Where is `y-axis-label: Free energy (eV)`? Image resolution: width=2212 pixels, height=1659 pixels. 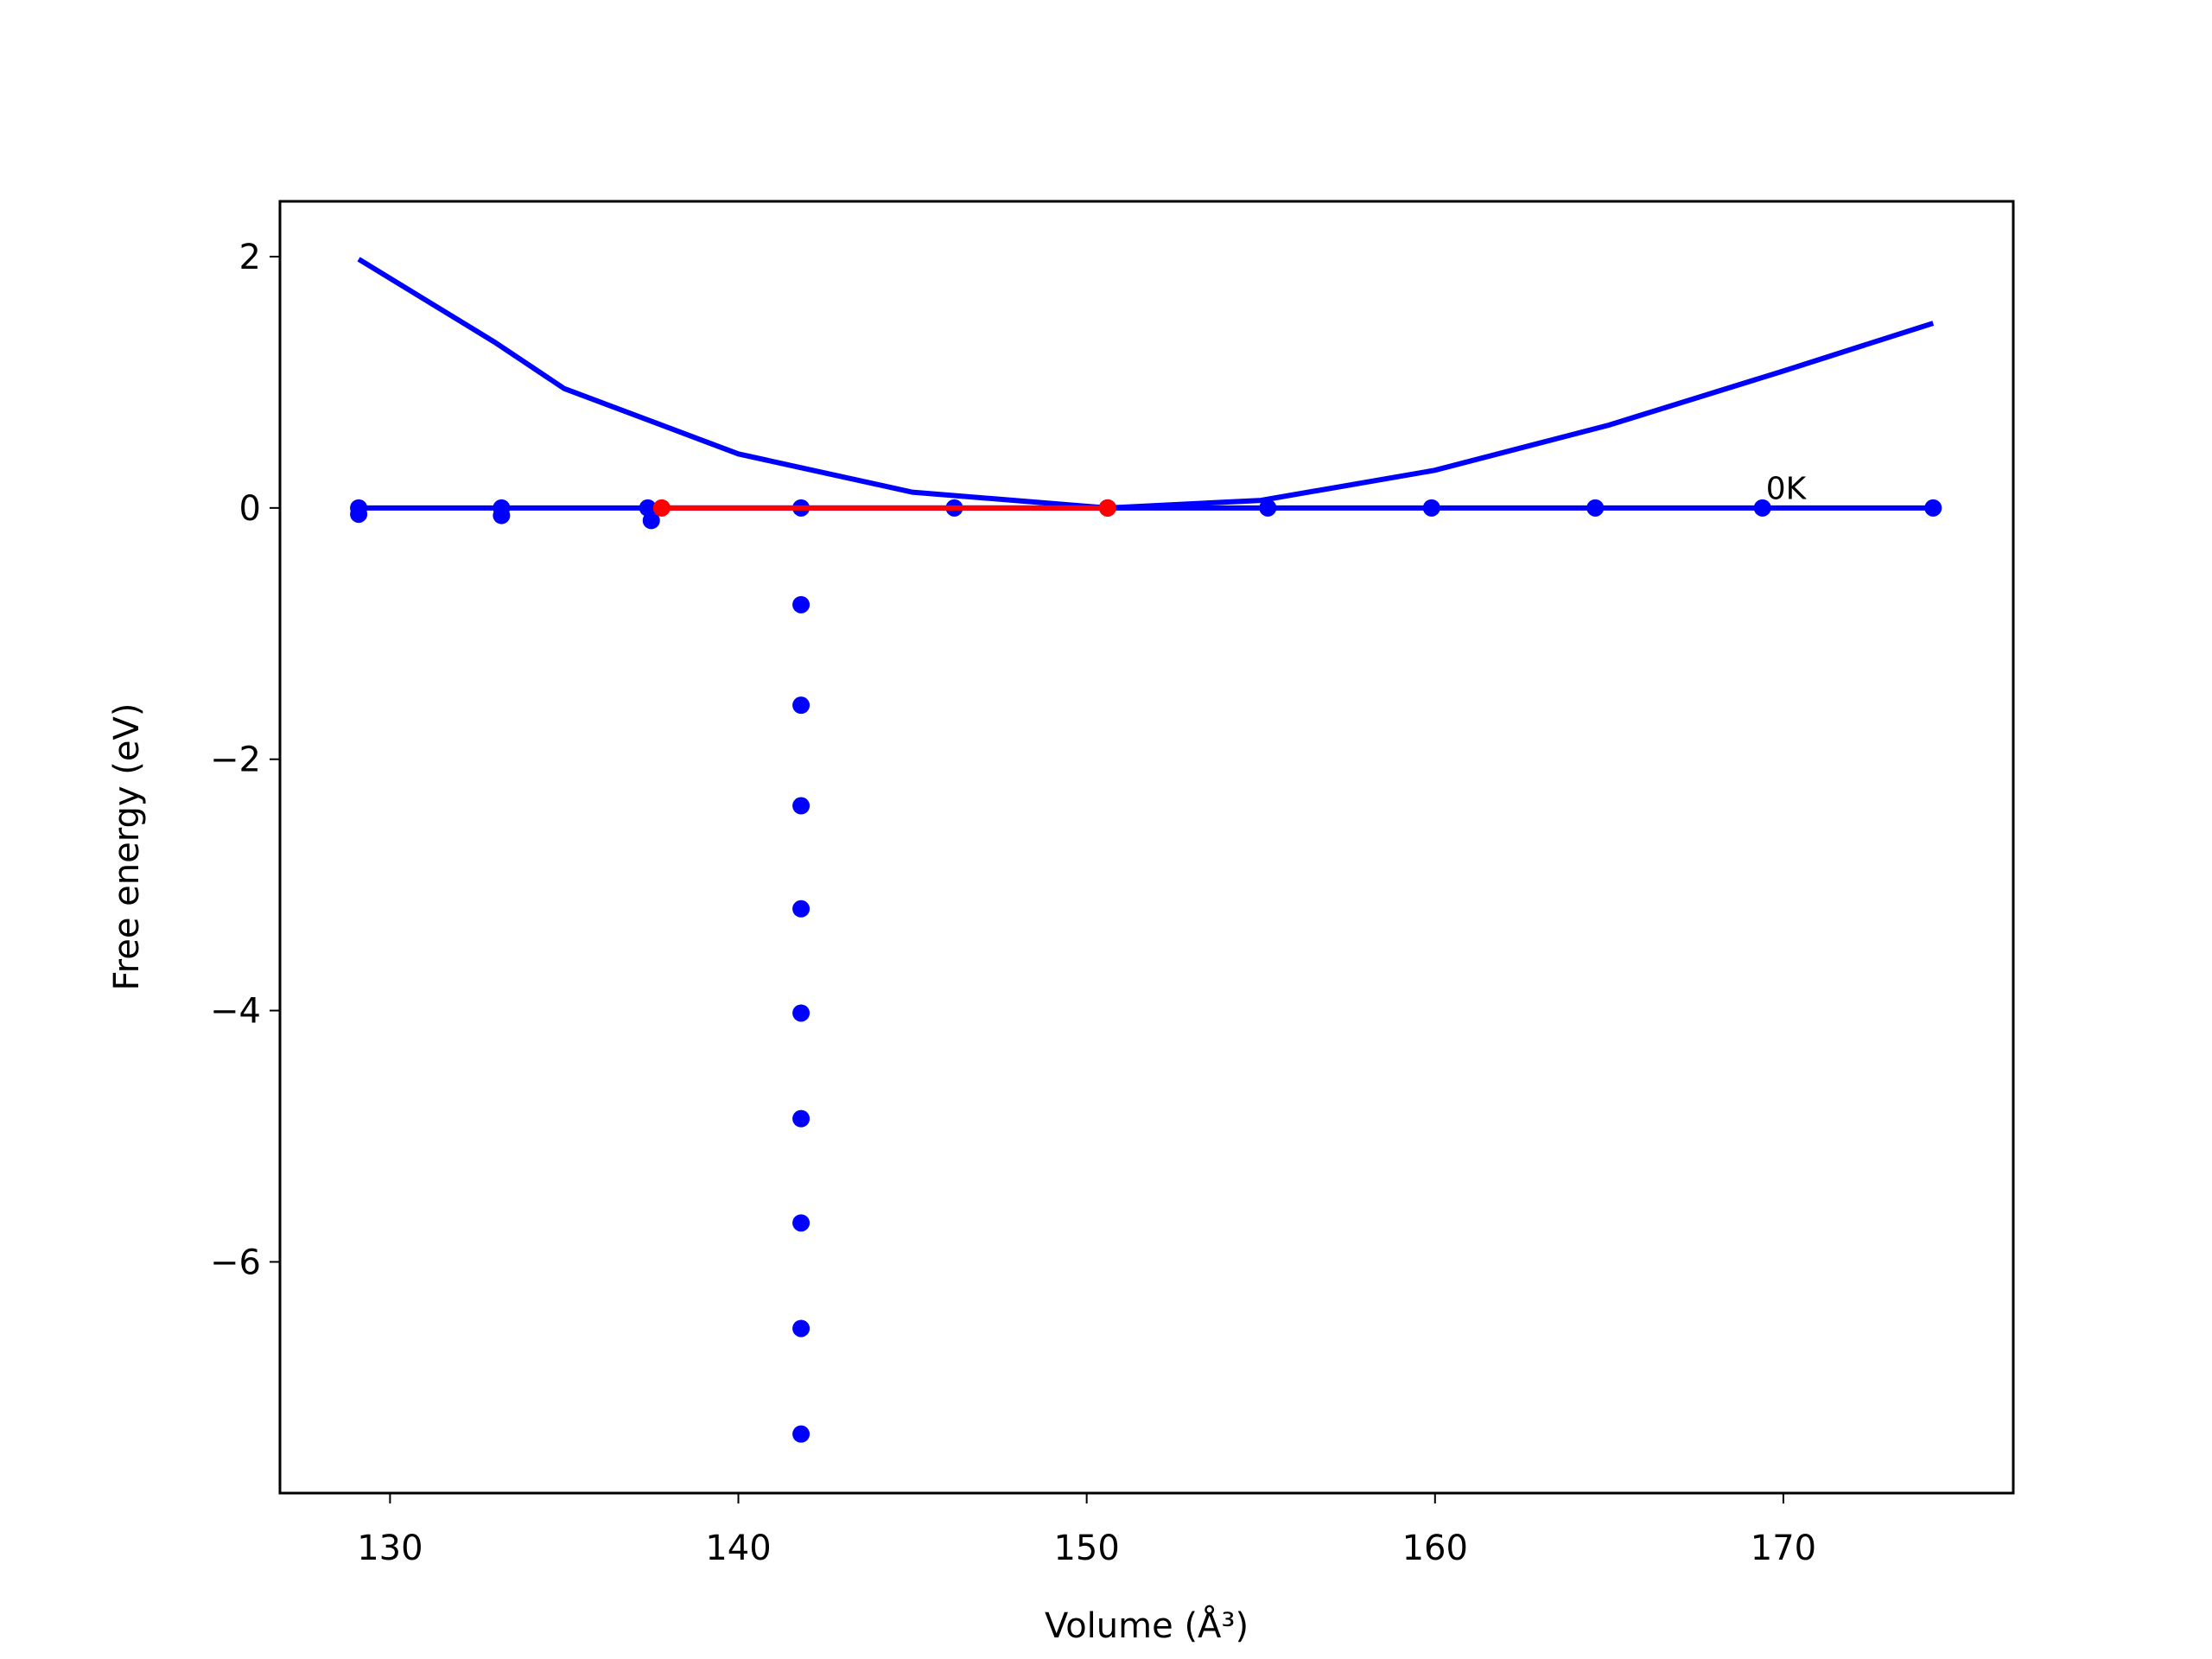 y-axis-label: Free energy (eV) is located at coordinates (127, 847).